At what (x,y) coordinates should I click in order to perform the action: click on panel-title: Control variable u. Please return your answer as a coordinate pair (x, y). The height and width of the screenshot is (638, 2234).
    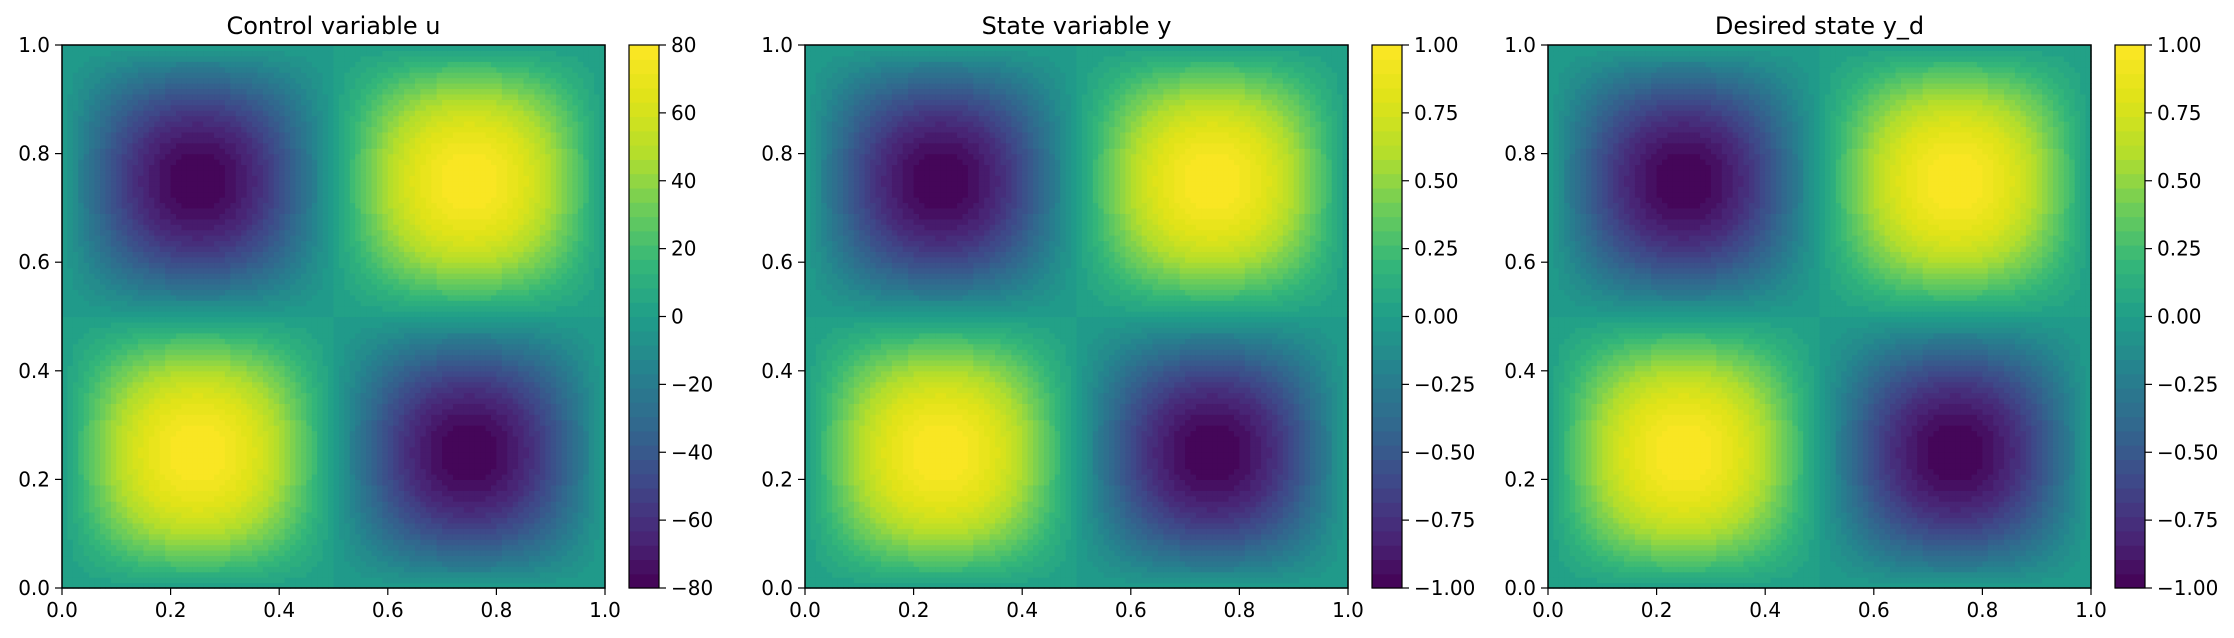
    Looking at the image, I should click on (333, 26).